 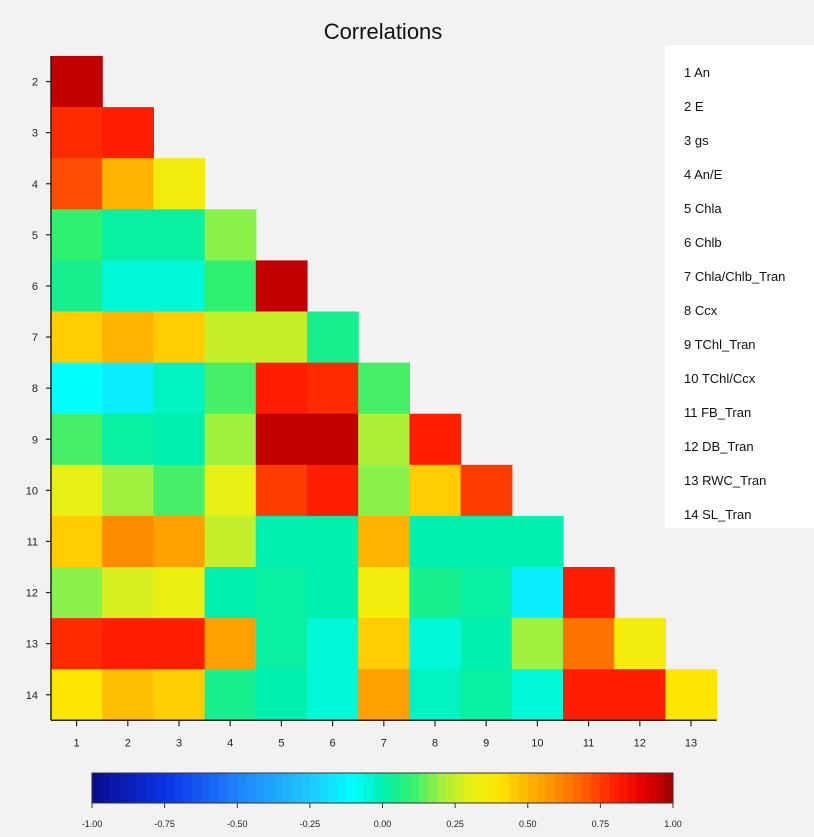 What do you see at coordinates (589, 593) in the screenshot?
I see `heatmap-cell-r12-c11` at bounding box center [589, 593].